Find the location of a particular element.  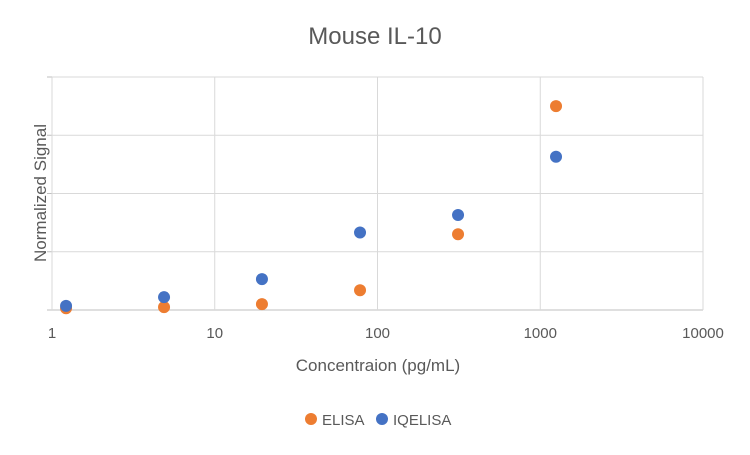

legend-item-elisa: ELISA is located at coordinates (335, 420).